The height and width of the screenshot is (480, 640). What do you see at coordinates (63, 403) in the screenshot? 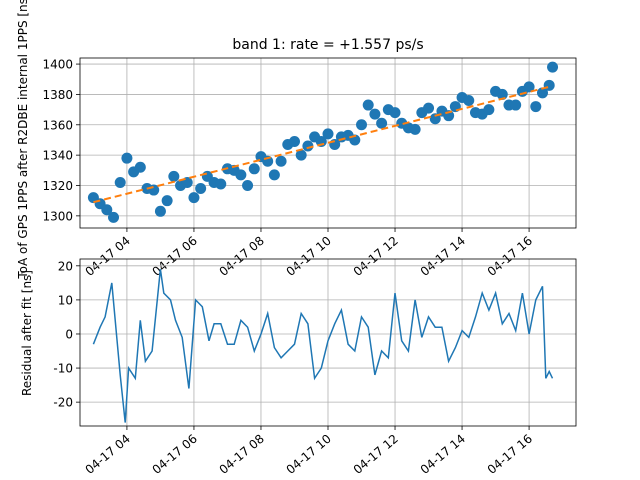
I see `bottom-ytick-label: -20` at bounding box center [63, 403].